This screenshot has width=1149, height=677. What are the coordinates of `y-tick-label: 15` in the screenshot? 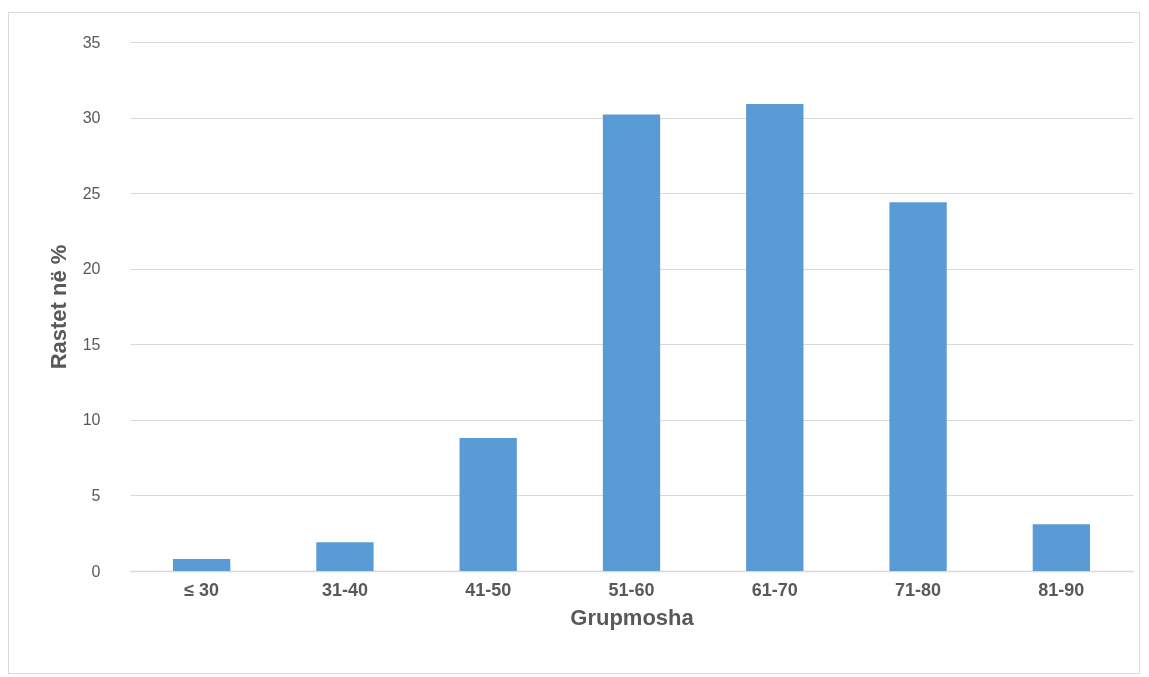 It's located at (91, 344).